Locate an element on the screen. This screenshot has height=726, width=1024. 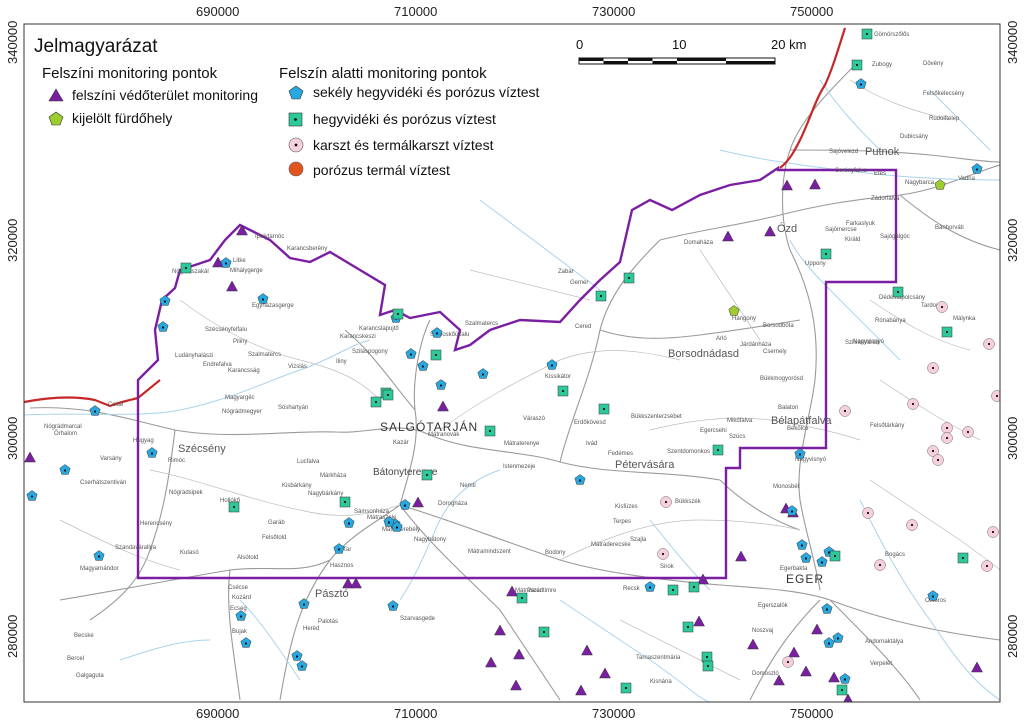
village-label: Monosbél is located at coordinates (786, 487).